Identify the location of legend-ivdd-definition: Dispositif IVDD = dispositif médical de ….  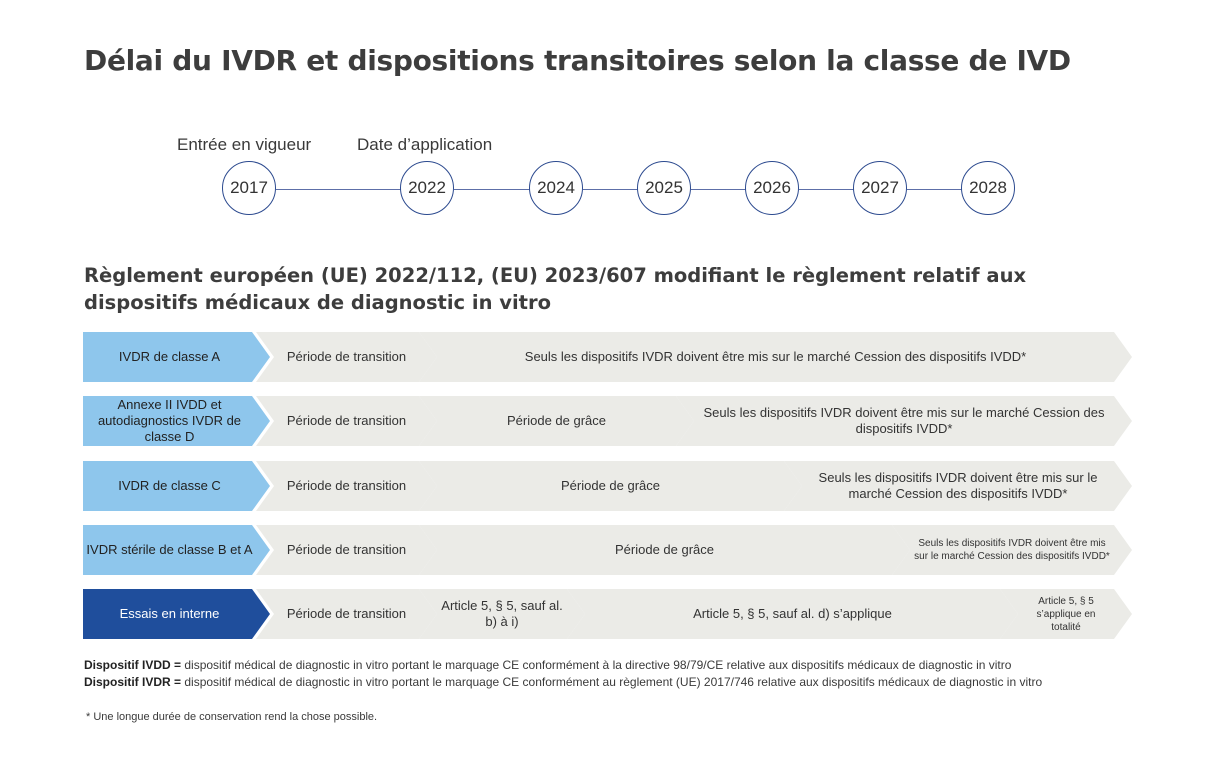
(563, 665).